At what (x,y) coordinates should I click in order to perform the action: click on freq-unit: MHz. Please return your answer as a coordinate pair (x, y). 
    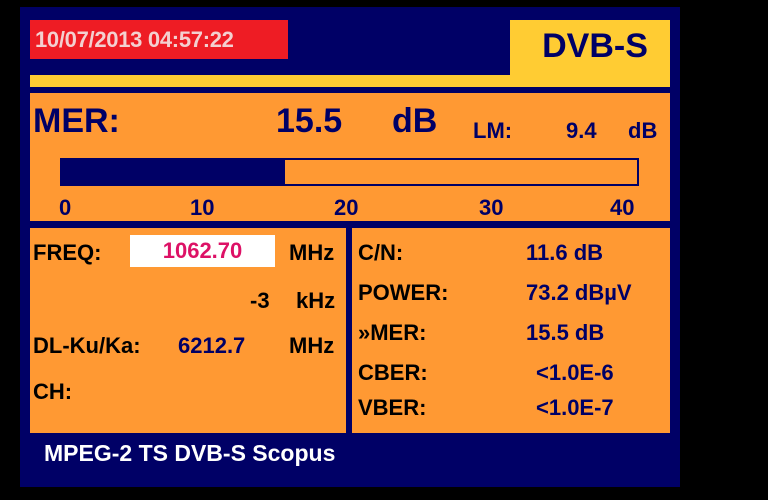
    Looking at the image, I should click on (312, 252).